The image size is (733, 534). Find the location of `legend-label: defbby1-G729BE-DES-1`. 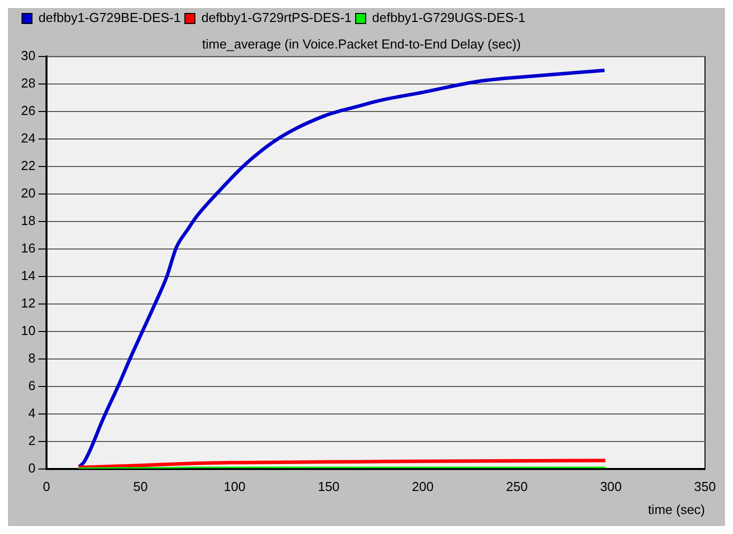

legend-label: defbby1-G729BE-DES-1 is located at coordinates (109, 18).